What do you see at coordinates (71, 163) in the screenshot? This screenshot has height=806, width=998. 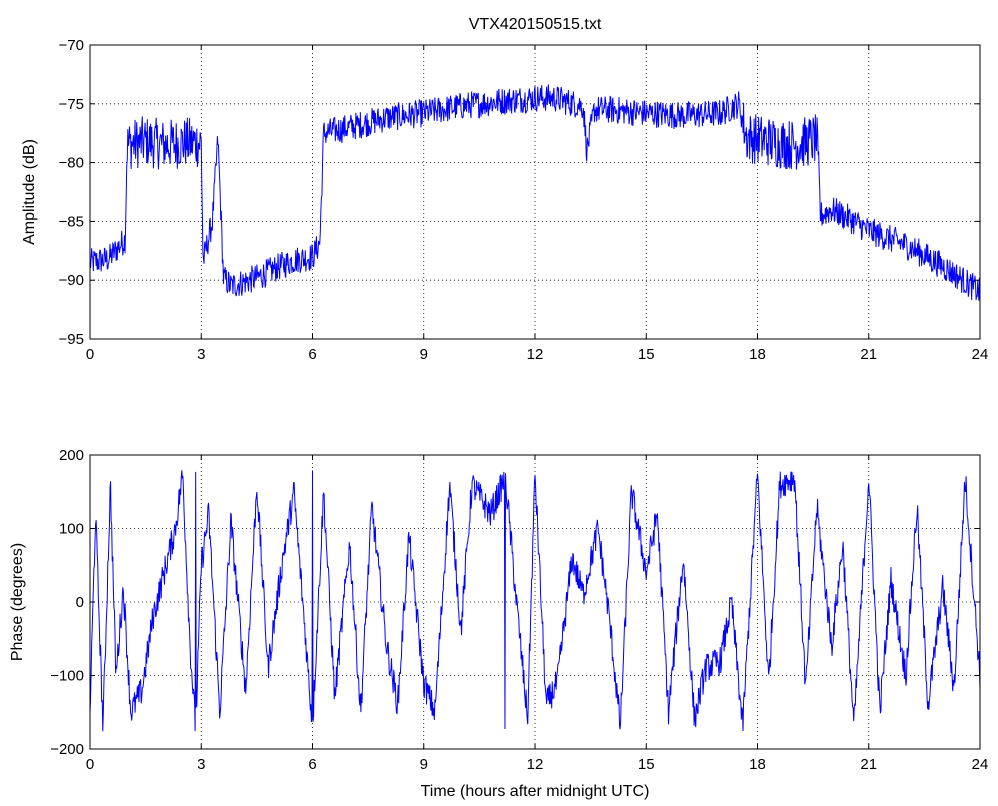 I see `y-tick-label: −80` at bounding box center [71, 163].